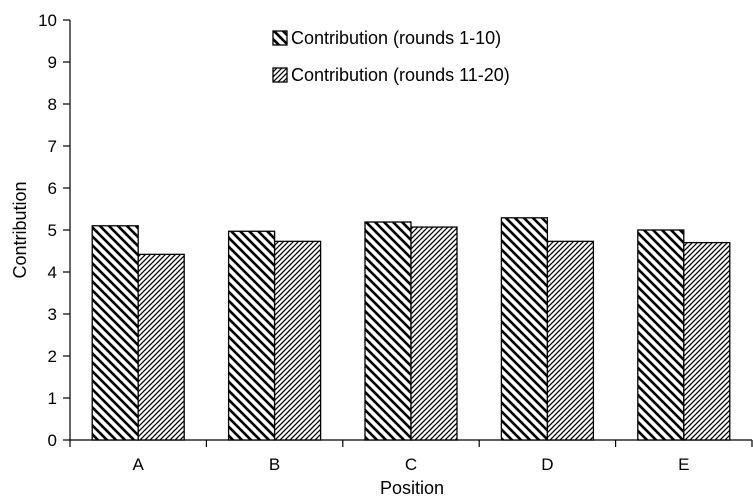 The height and width of the screenshot is (501, 753). What do you see at coordinates (52, 188) in the screenshot?
I see `y-tick-label: 6` at bounding box center [52, 188].